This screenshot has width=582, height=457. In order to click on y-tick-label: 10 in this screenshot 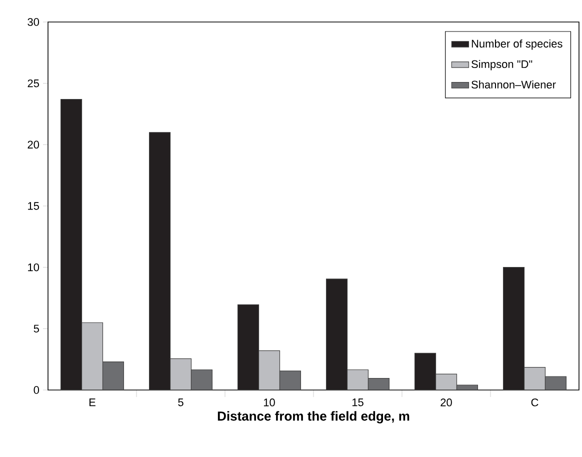, I will do `click(34, 267)`.